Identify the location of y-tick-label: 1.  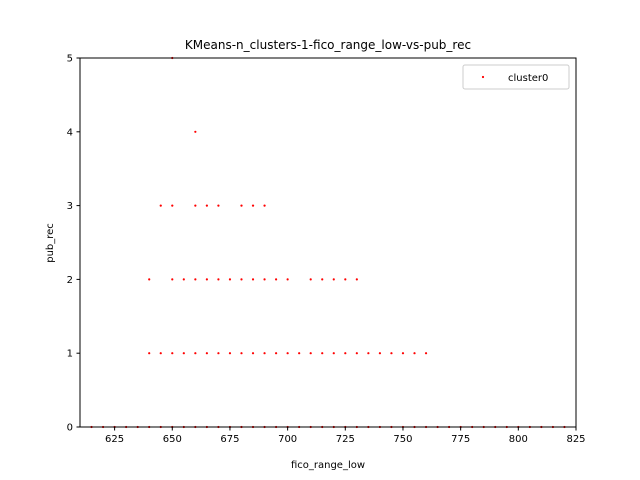
(70, 354).